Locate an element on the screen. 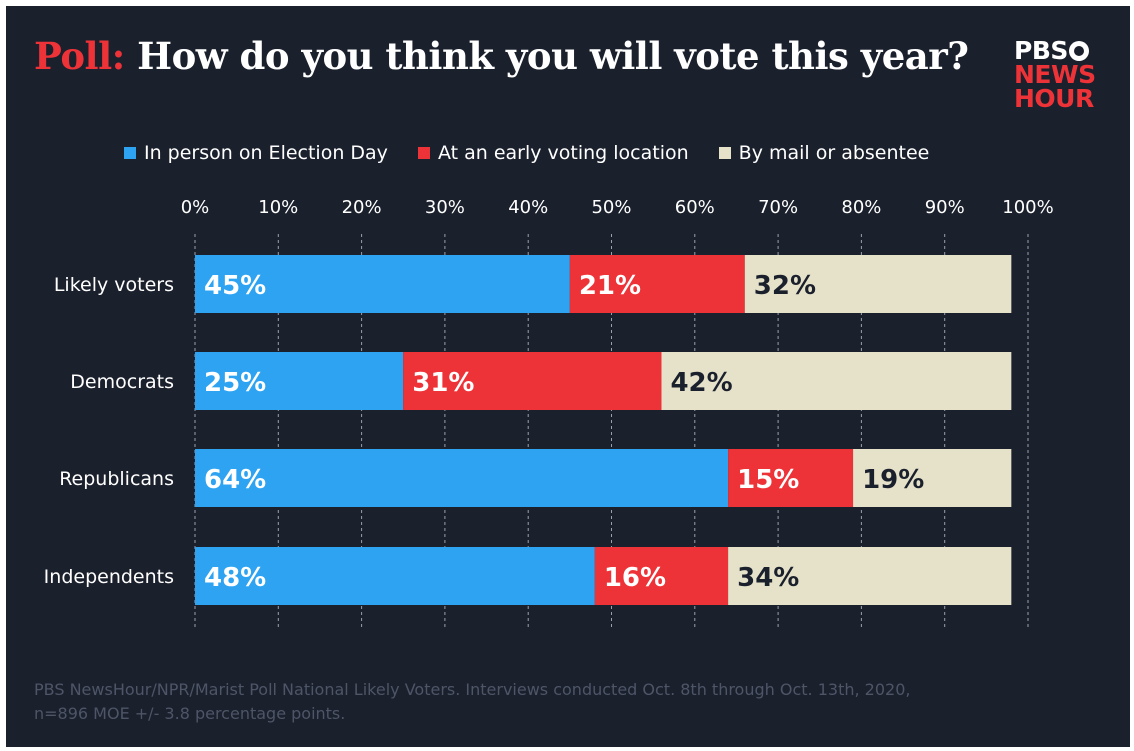 The width and height of the screenshot is (1134, 751). logo-pbs: PBS is located at coordinates (1066, 50).